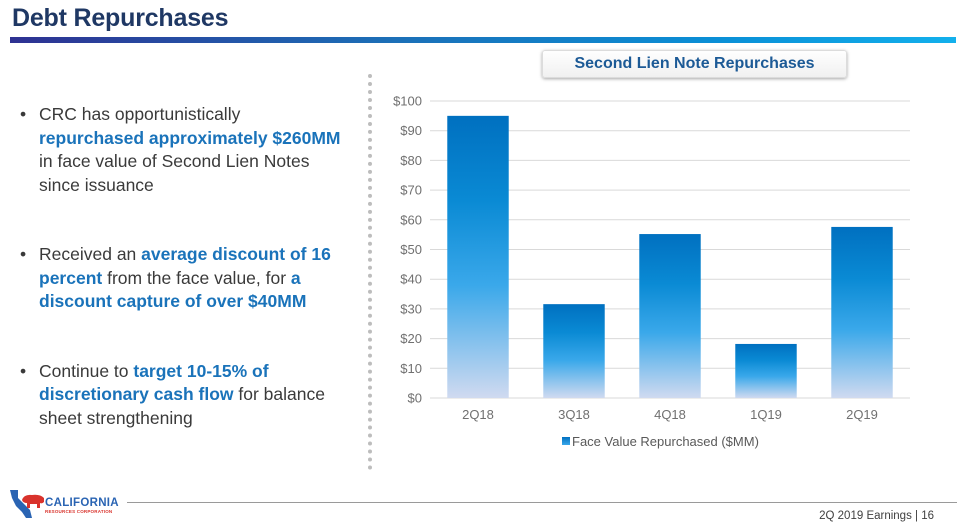 The width and height of the screenshot is (966, 530). I want to click on bullet-text: CRC has opportunistically, so click(140, 114).